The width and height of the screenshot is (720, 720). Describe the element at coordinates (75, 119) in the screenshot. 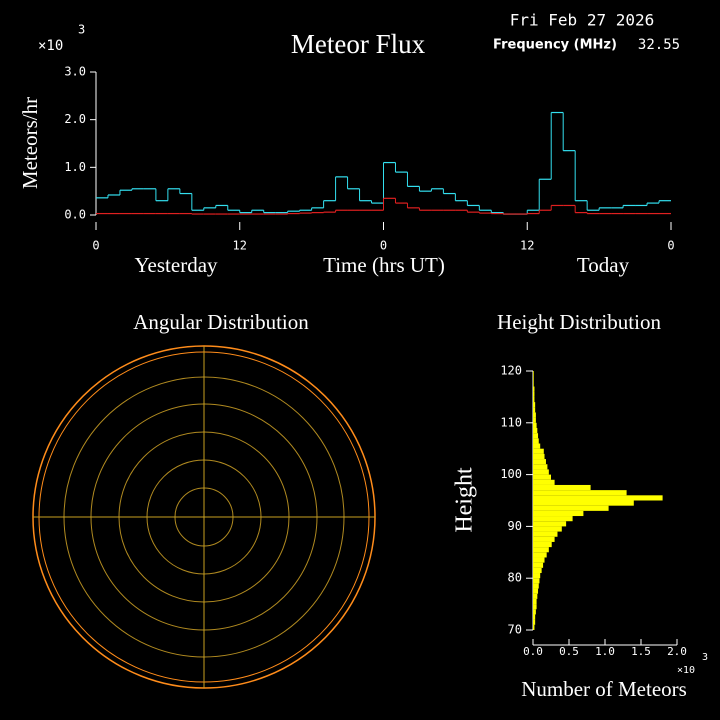

I see `y-tick-label: 2.0` at that location.